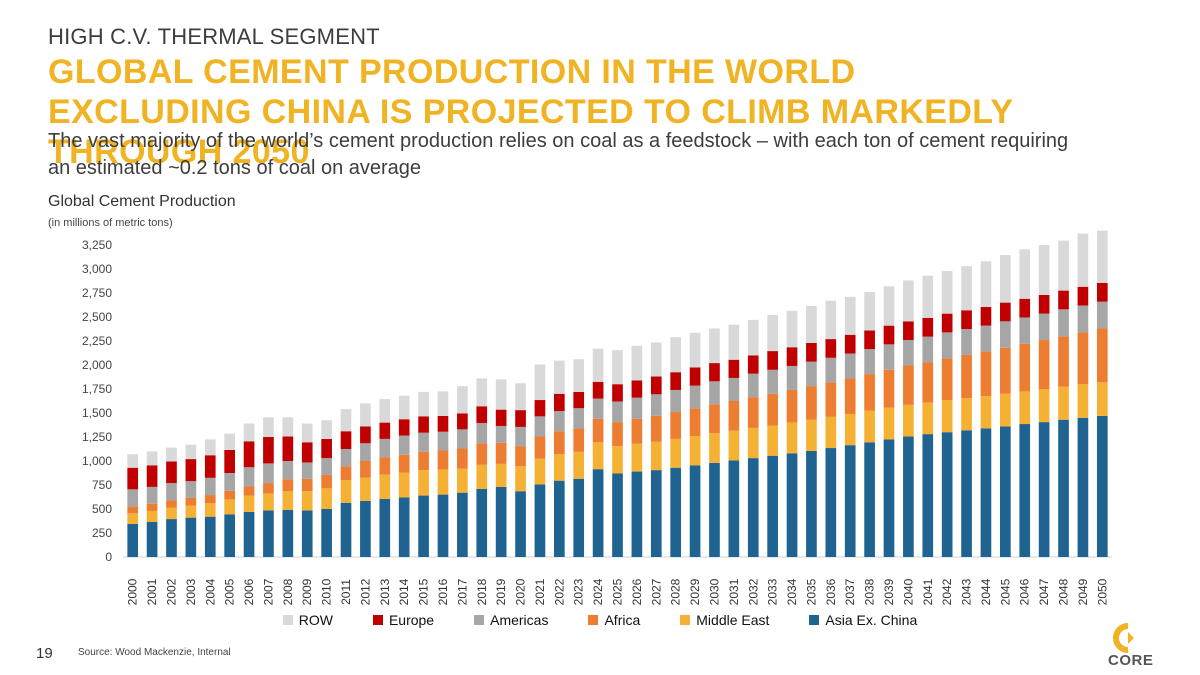 The width and height of the screenshot is (1200, 675). Describe the element at coordinates (365, 528) in the screenshot. I see `bar-segment-asia-ex-china-2012` at that location.